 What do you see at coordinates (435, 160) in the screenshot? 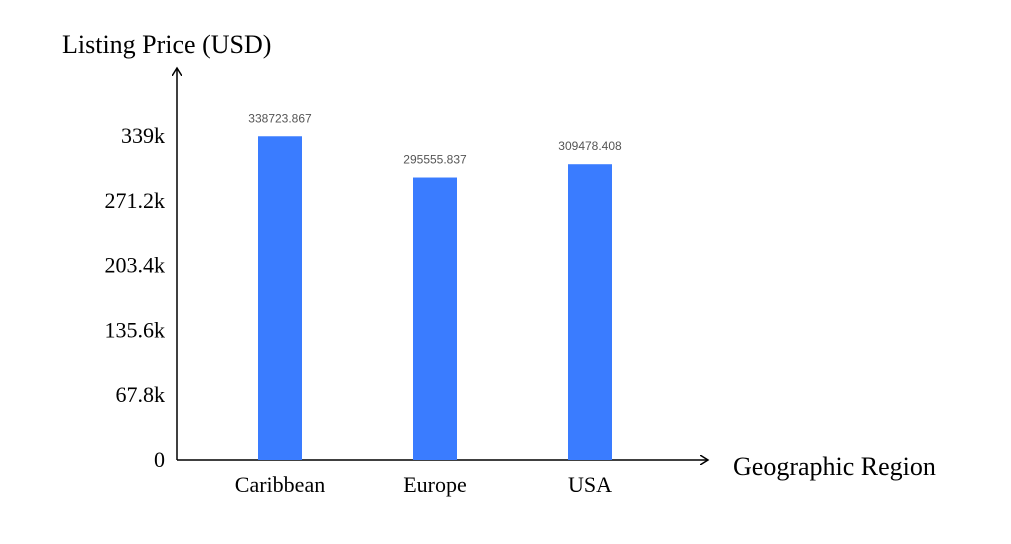
I see `bar-value-label: 295555.837` at bounding box center [435, 160].